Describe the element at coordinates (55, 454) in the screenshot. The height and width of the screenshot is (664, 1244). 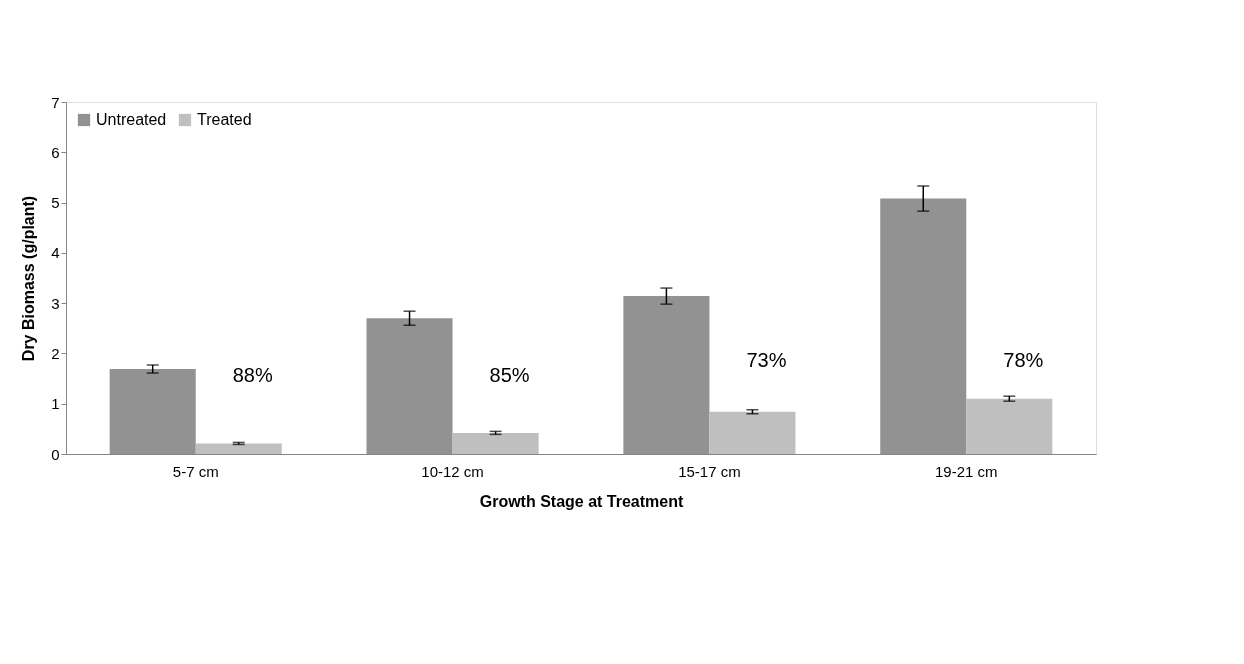
I see `y-tick-label: 0` at that location.